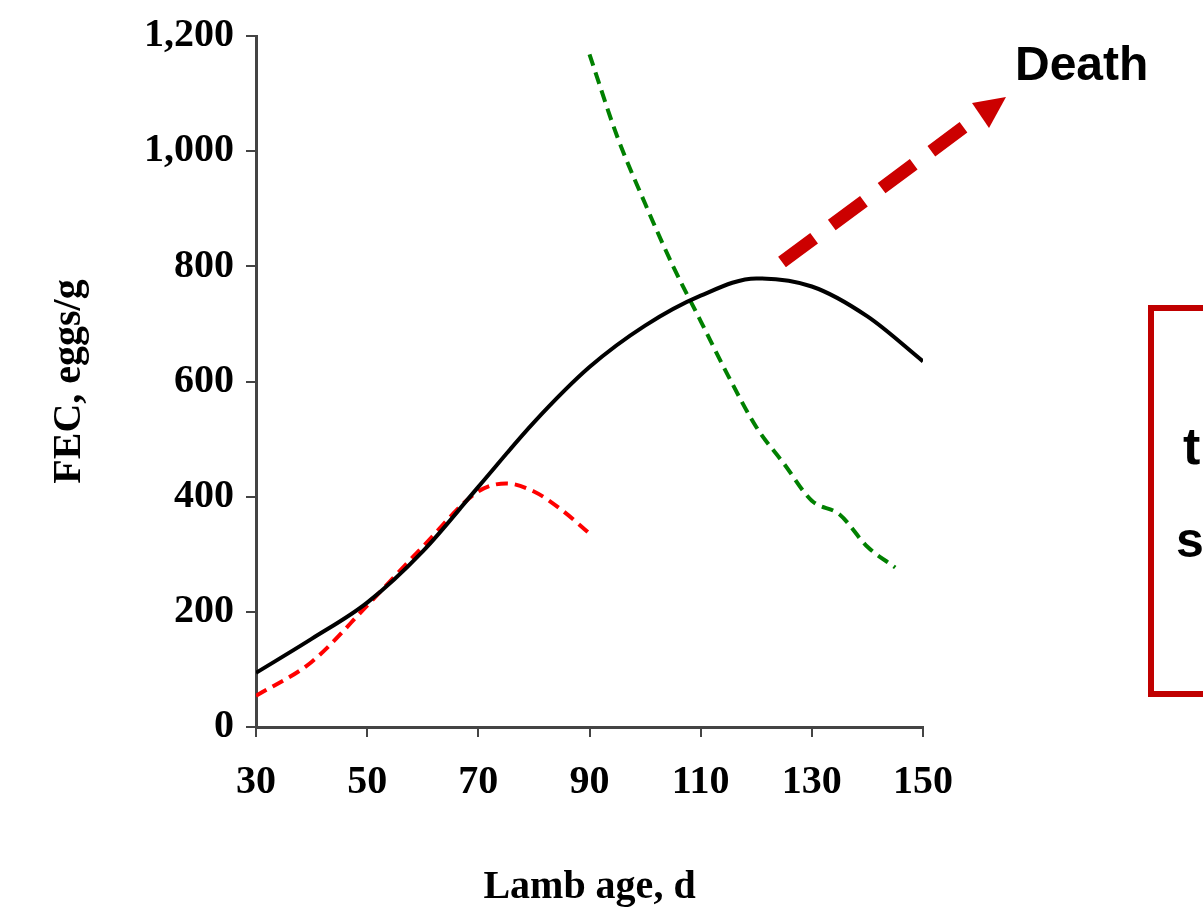 The width and height of the screenshot is (1203, 922). I want to click on y-tick-label: 800, so click(204, 263).